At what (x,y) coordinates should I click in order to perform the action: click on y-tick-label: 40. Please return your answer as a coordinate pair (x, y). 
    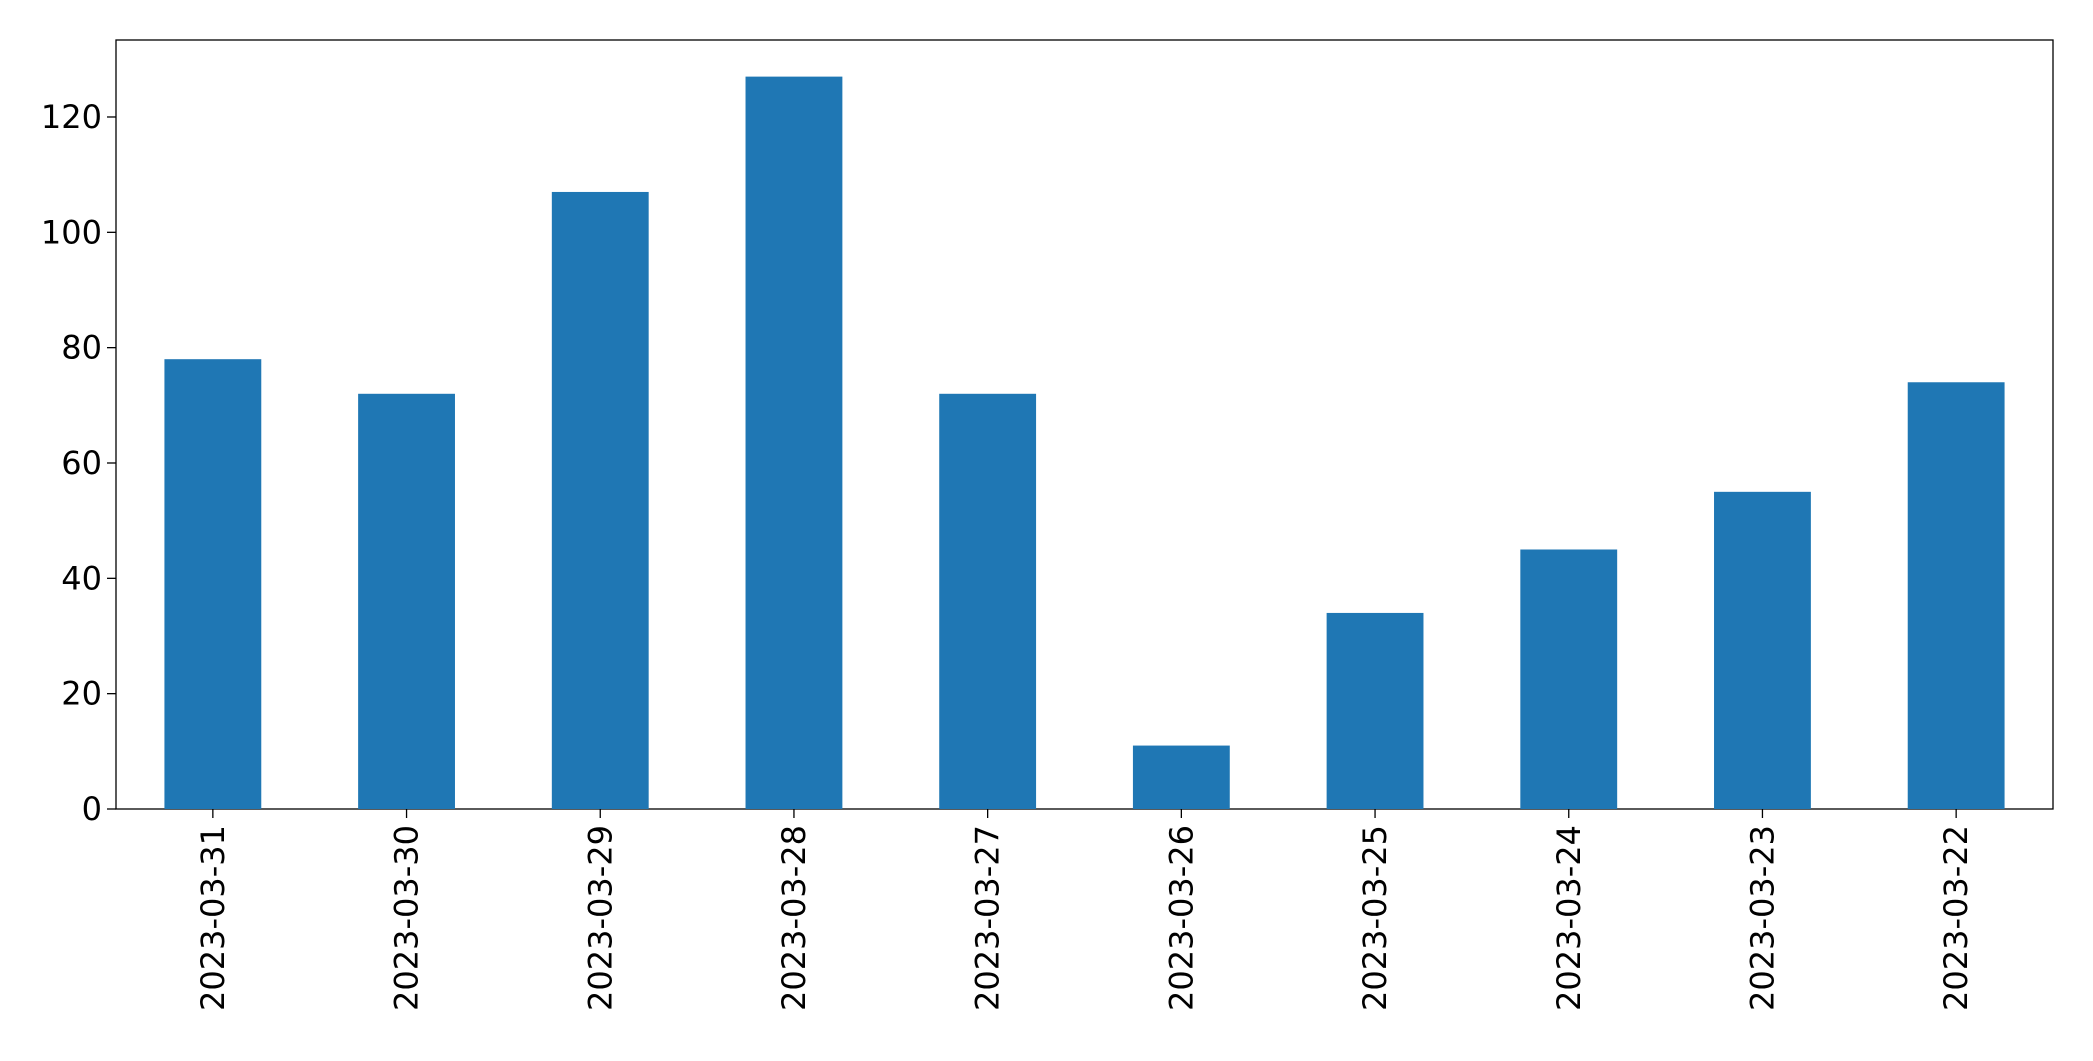
    Looking at the image, I should click on (81, 578).